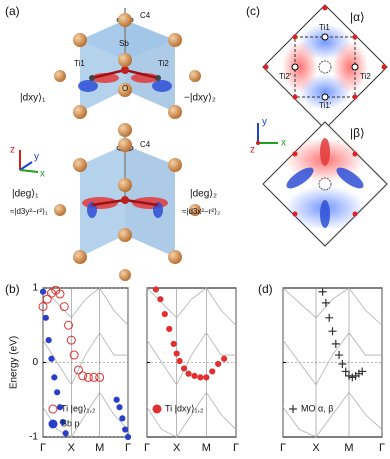  What do you see at coordinates (203, 194) in the screenshot?
I see `orbital-label: |deg⟩₂` at bounding box center [203, 194].